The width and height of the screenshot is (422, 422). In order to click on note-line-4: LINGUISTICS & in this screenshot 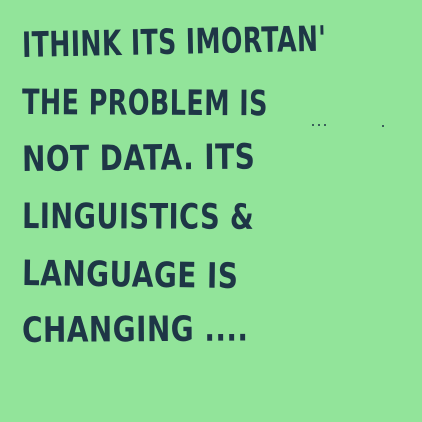, I will do `click(138, 217)`.